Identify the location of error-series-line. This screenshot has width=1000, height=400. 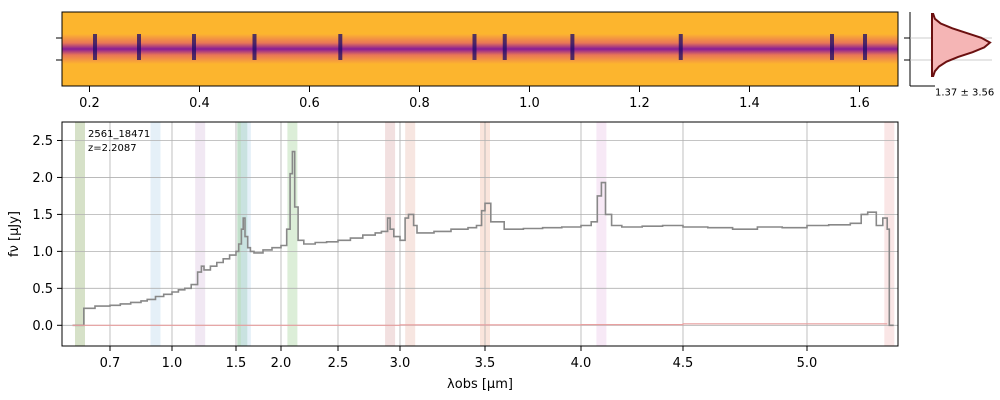
(480, 324).